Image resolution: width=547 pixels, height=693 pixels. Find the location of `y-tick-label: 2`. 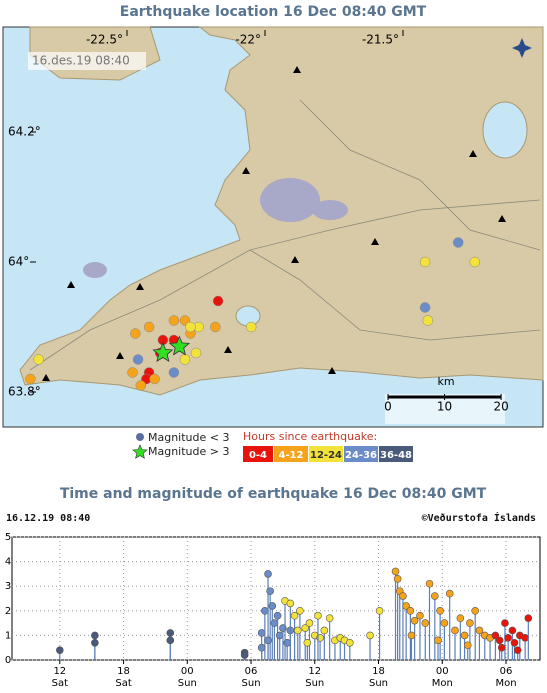

y-tick-label: 2 is located at coordinates (8, 611).